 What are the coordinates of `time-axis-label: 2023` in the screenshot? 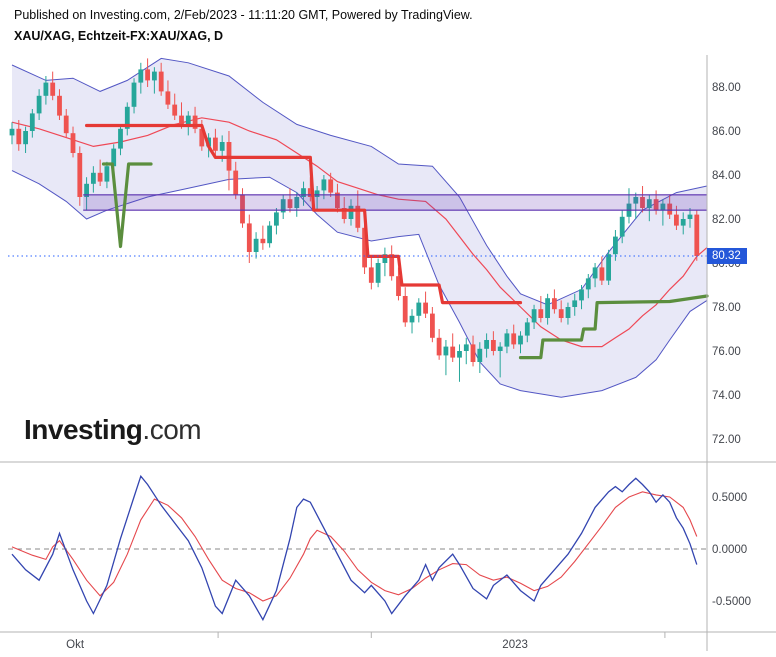 It's located at (515, 645).